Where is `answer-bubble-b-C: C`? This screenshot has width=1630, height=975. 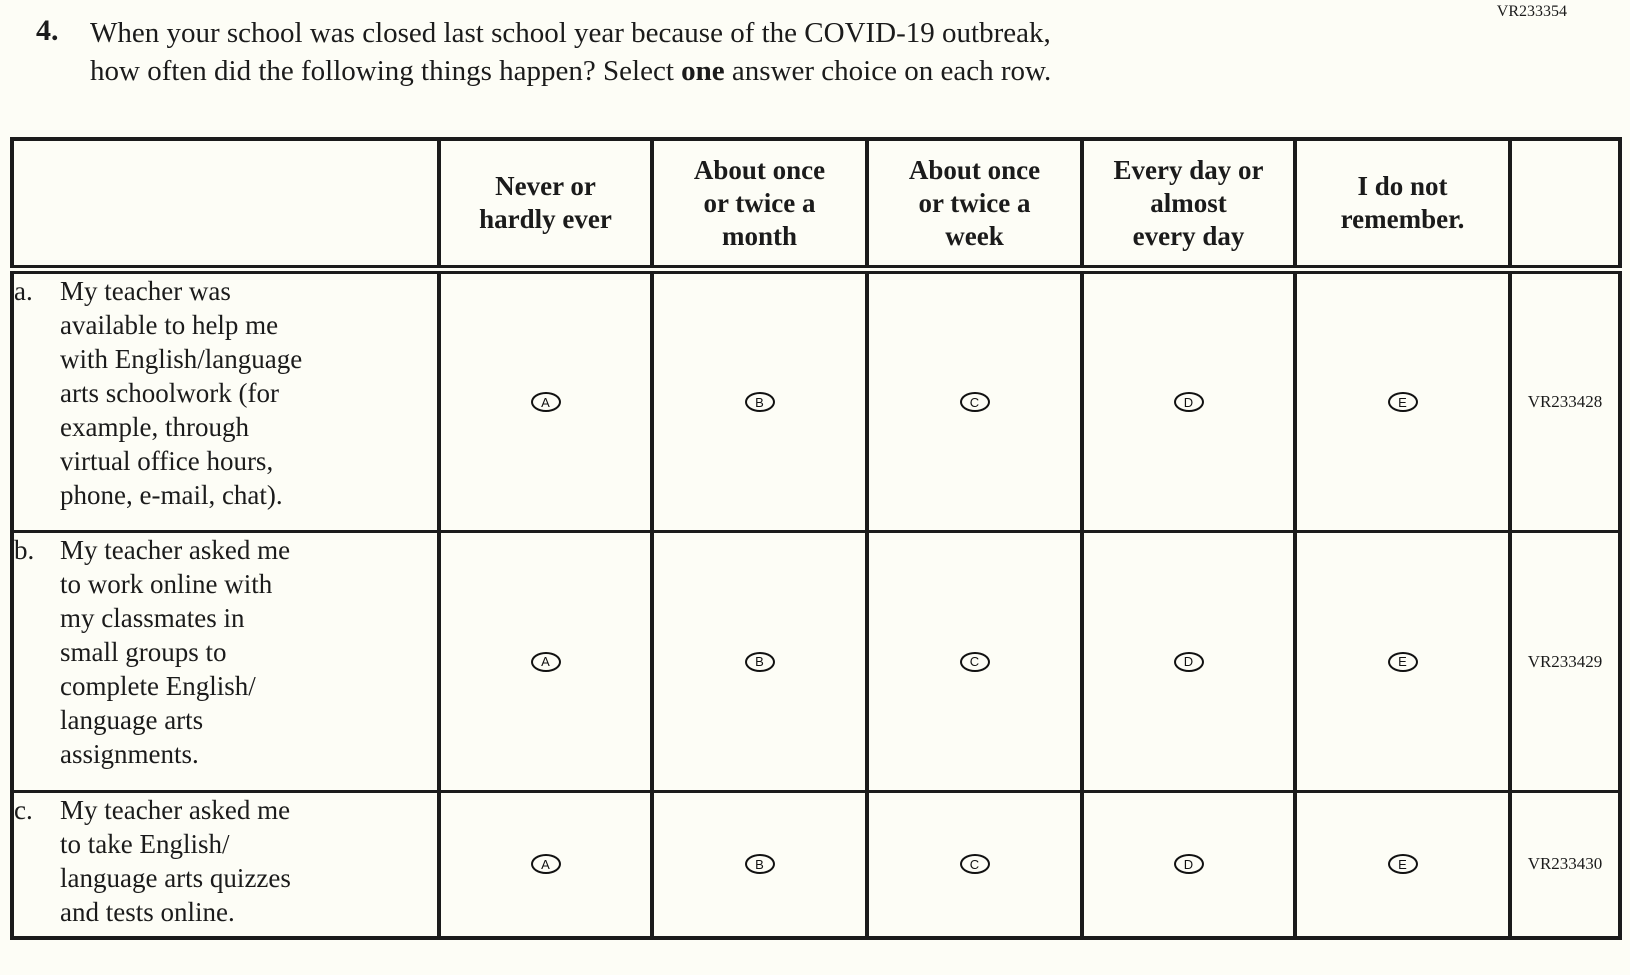
answer-bubble-b-C: C is located at coordinates (974, 661).